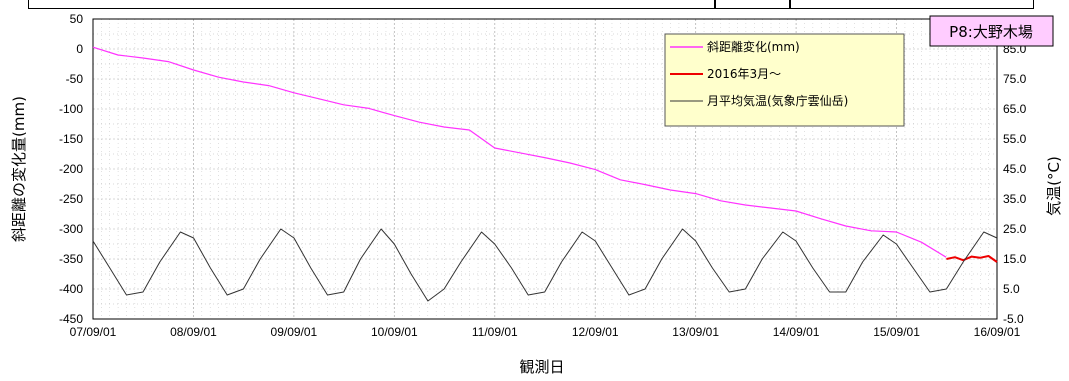 The height and width of the screenshot is (381, 1069). What do you see at coordinates (1015, 199) in the screenshot?
I see `y-right-tick-label: 35.0` at bounding box center [1015, 199].